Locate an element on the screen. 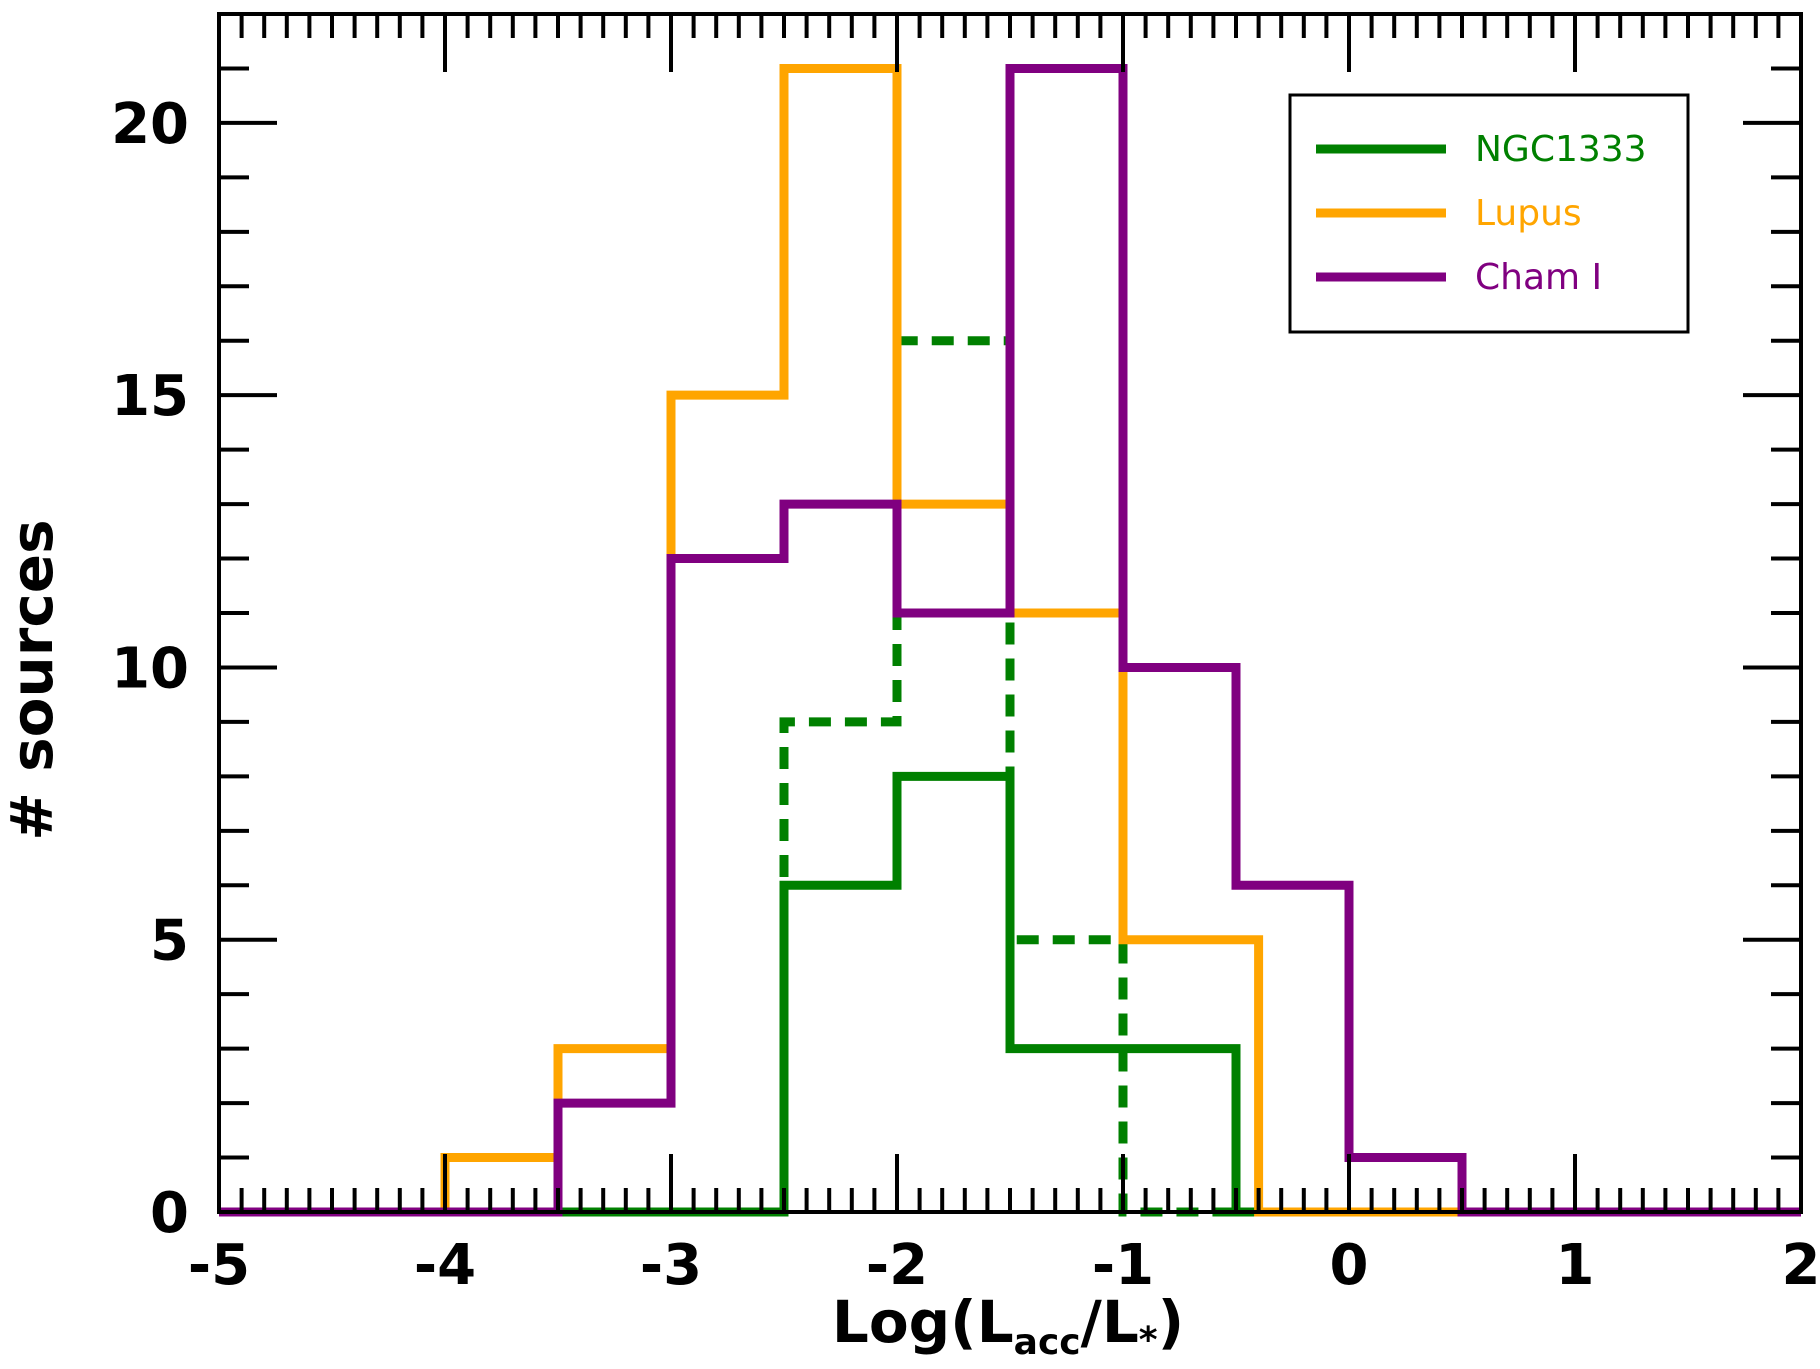 Image resolution: width=1820 pixels, height=1369 pixels. legend: NGC1333 Lupus Cham I is located at coordinates (1489, 213).